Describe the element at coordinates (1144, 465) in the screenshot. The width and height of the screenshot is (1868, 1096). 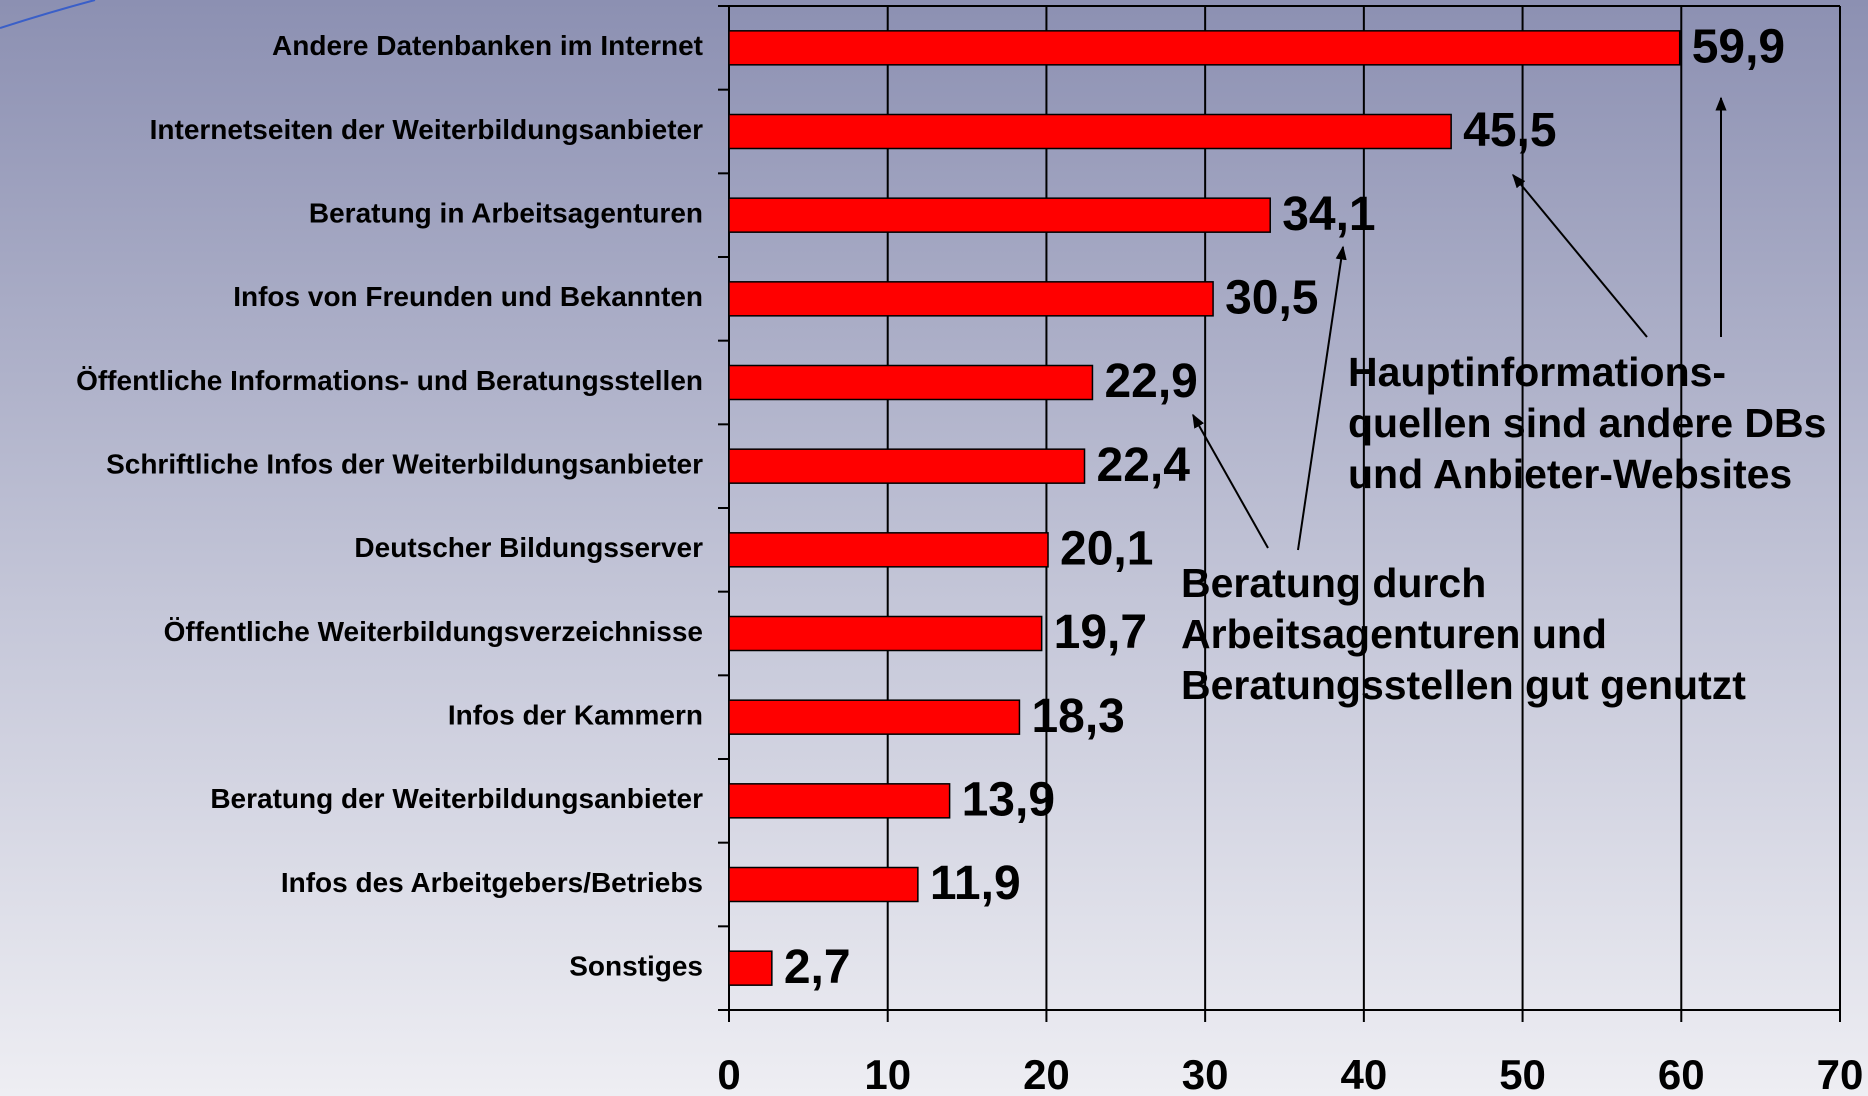
I see `value-label: 22,4` at that location.